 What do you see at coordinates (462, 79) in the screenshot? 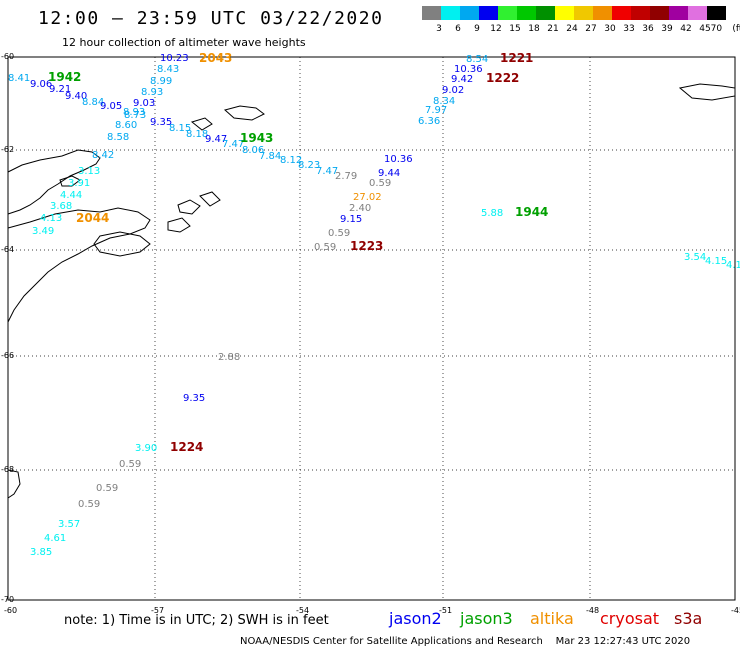
I see `wave-height-label: 9.42` at bounding box center [462, 79].